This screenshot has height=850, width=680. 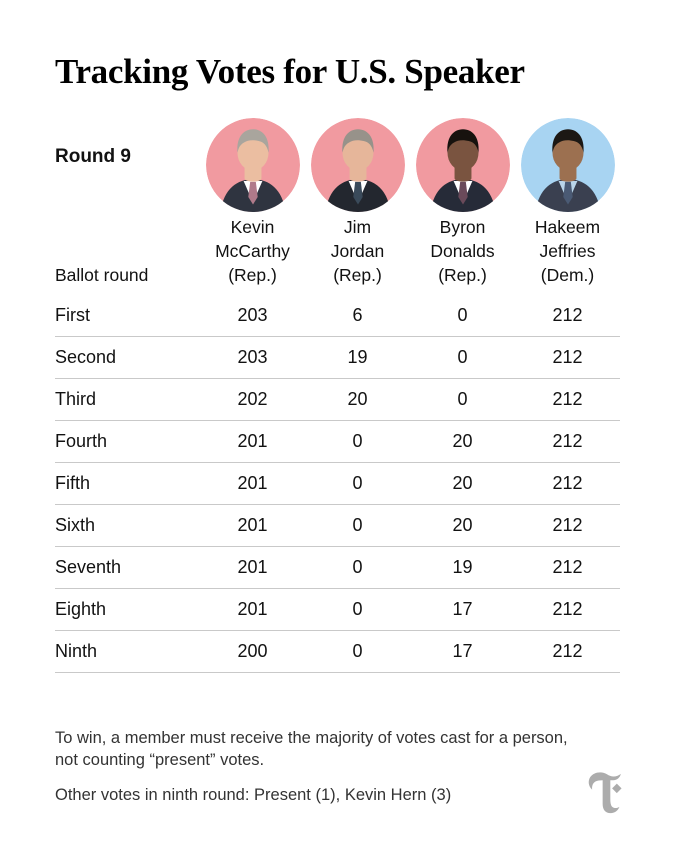 I want to click on candidate-last-name: Jordan, so click(x=357, y=251).